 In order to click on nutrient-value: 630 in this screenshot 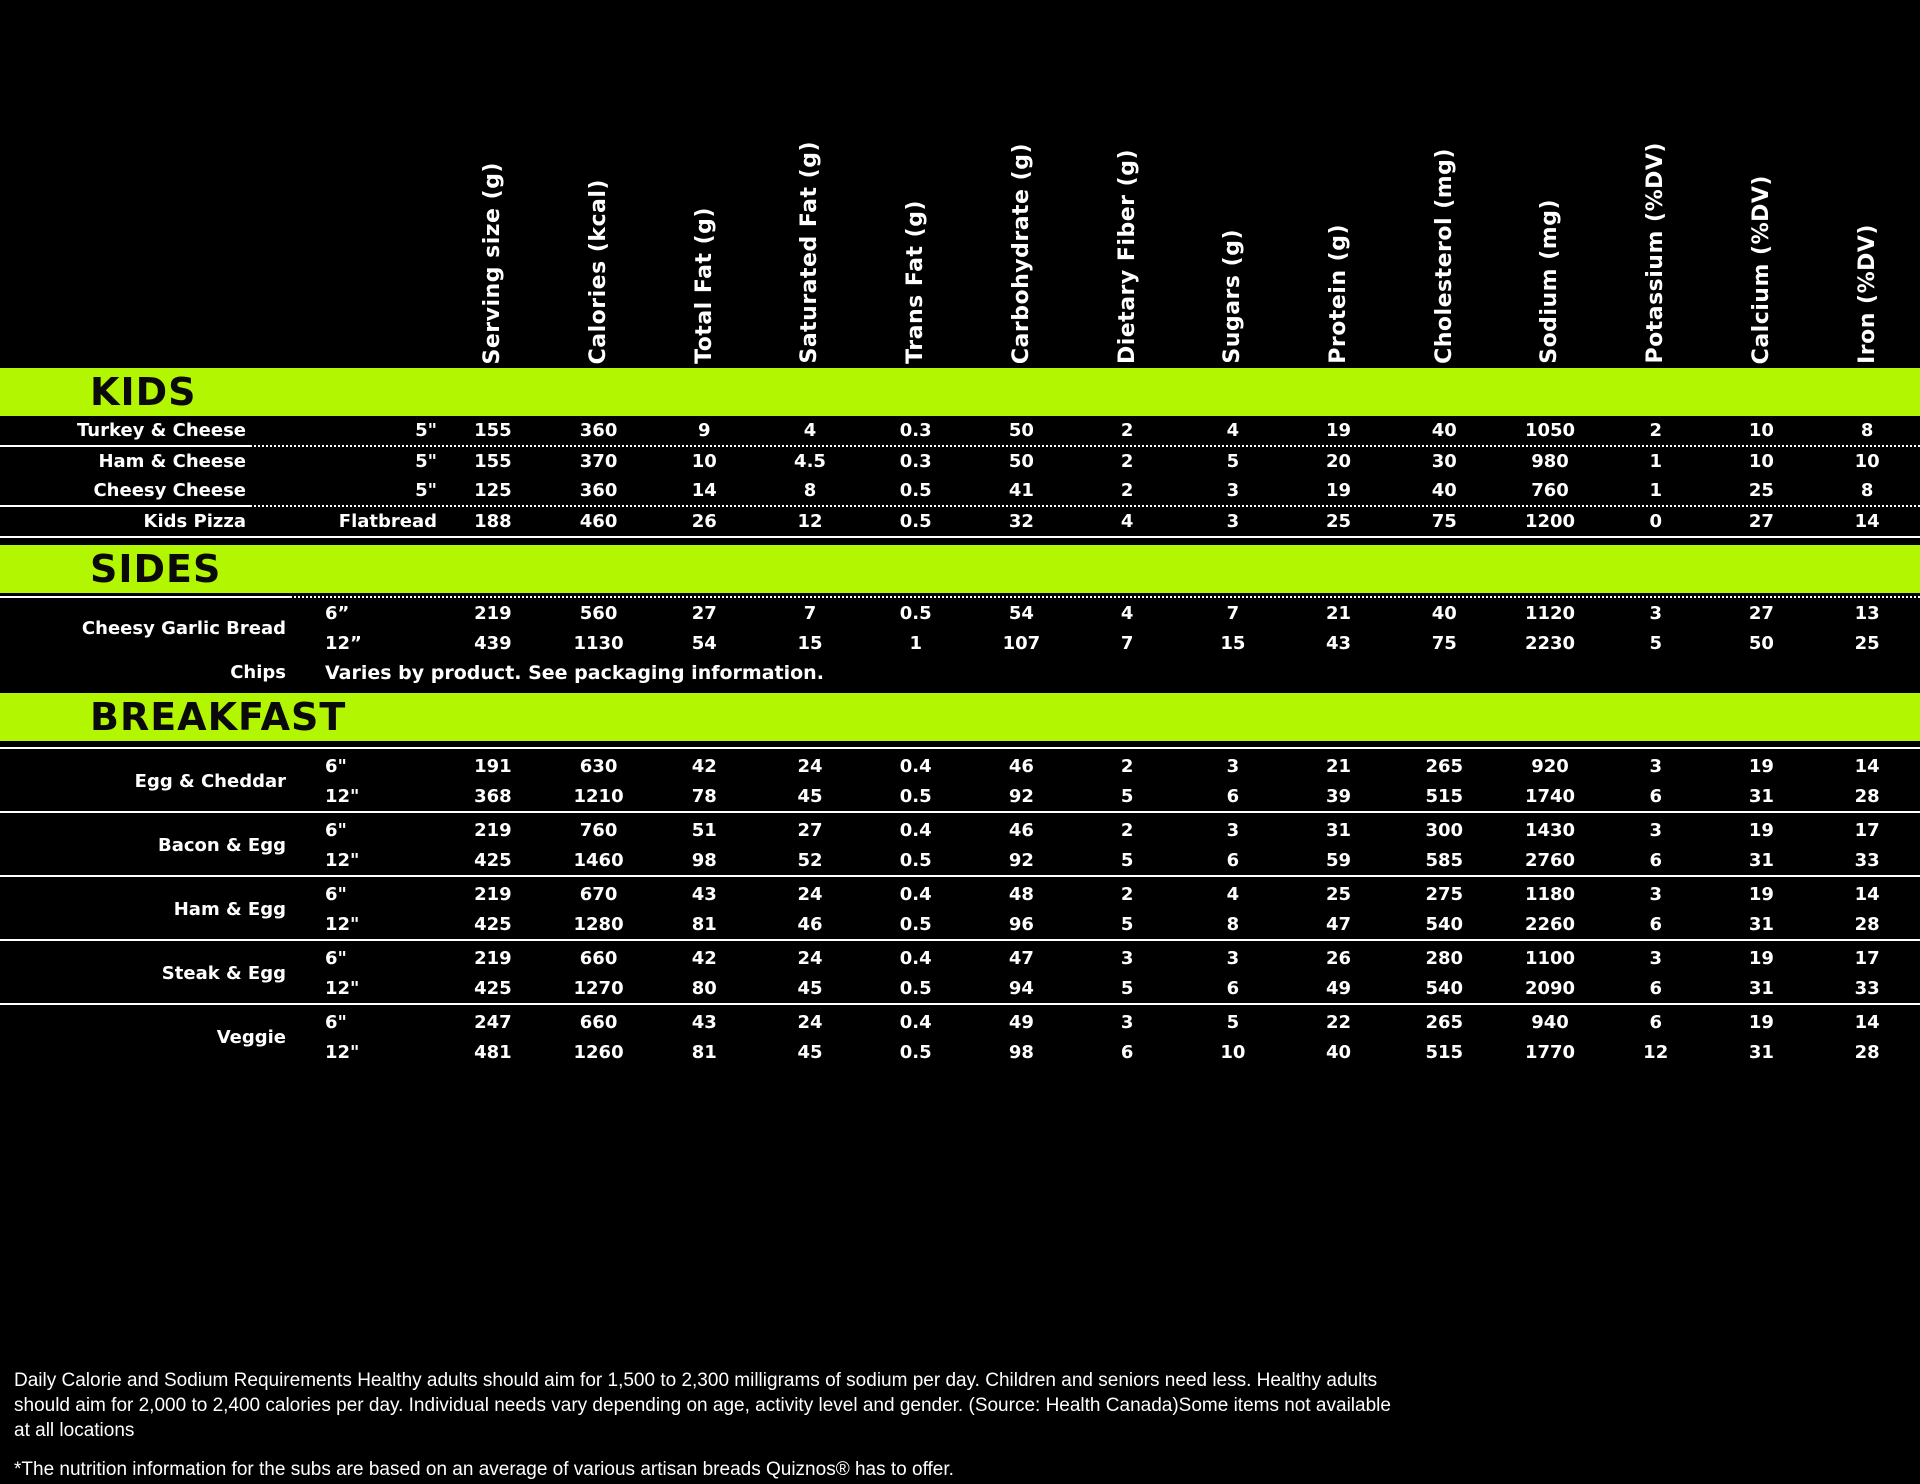, I will do `click(598, 766)`.